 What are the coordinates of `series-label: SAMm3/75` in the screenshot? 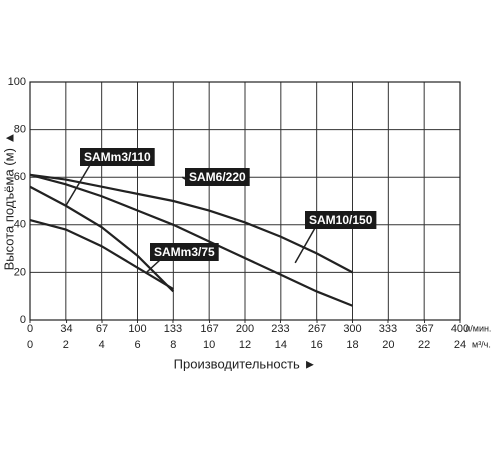 It's located at (184, 252).